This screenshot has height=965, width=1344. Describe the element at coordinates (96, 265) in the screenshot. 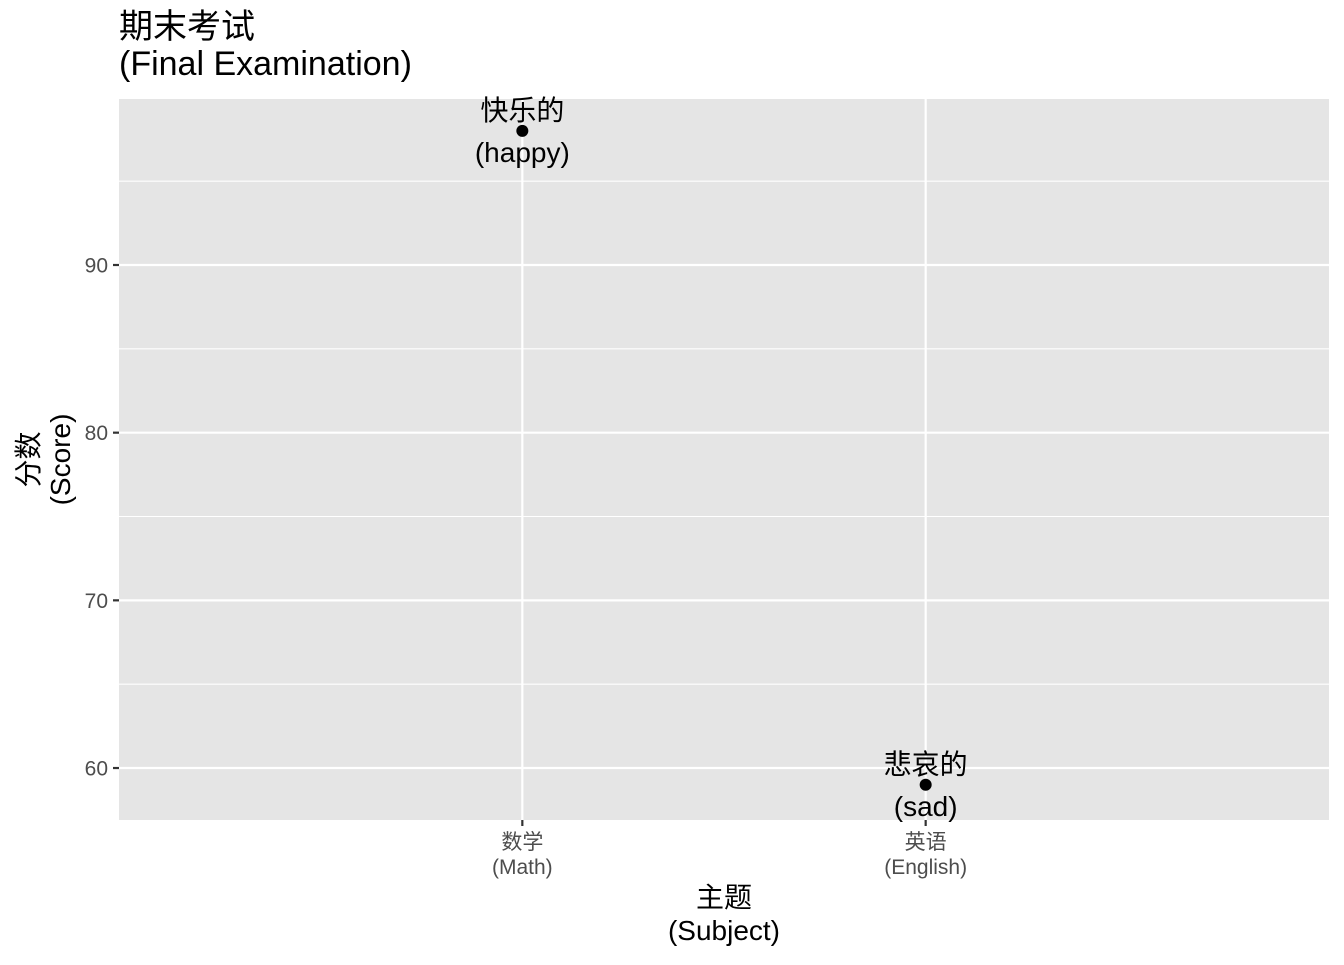

I see `y-tick-label: 90` at that location.